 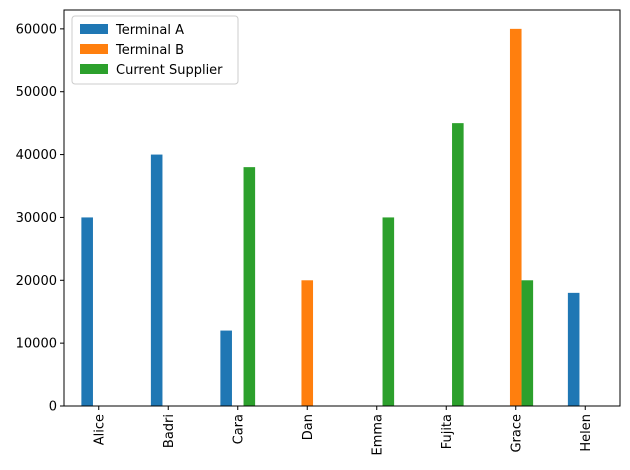 What do you see at coordinates (447, 431) in the screenshot?
I see `x-tick-label-fujita: Fujita` at bounding box center [447, 431].